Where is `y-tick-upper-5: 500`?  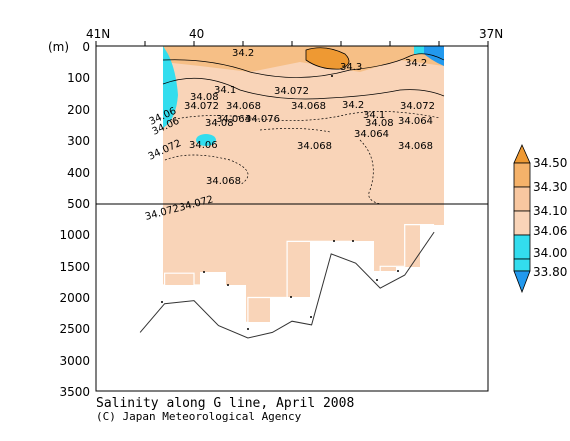
y-tick-upper-5: 500 is located at coordinates (78, 204).